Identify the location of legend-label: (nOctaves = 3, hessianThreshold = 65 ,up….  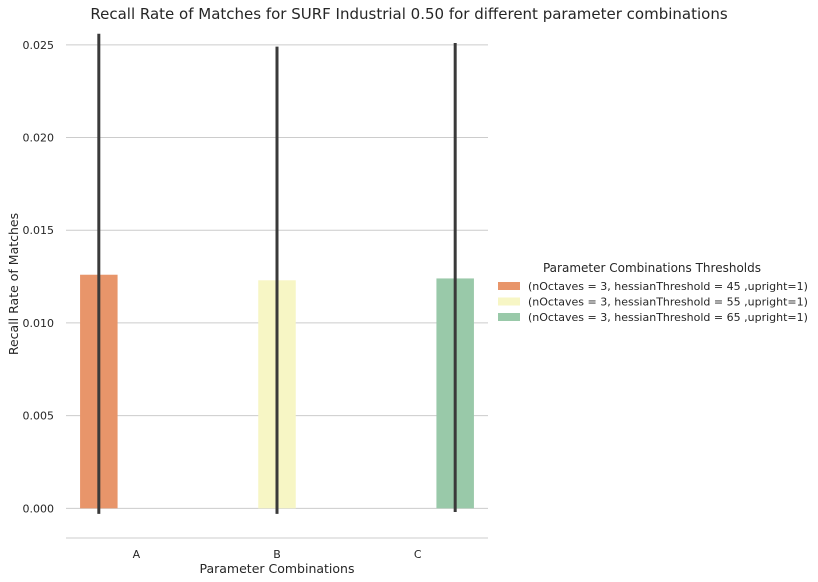
(668, 317).